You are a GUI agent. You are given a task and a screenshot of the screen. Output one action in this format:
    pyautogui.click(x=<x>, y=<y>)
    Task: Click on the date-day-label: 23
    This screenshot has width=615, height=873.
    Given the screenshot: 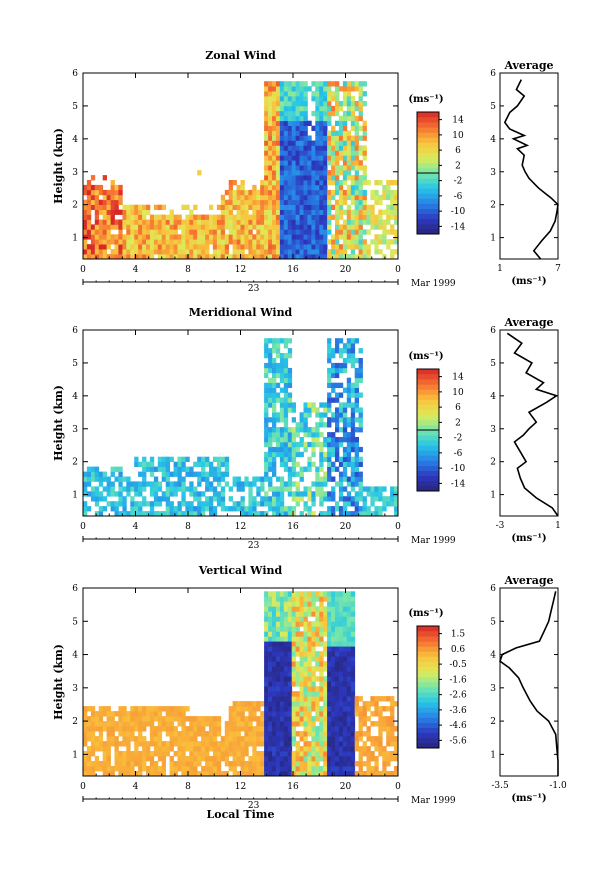 What is the action you would take?
    pyautogui.click(x=254, y=546)
    